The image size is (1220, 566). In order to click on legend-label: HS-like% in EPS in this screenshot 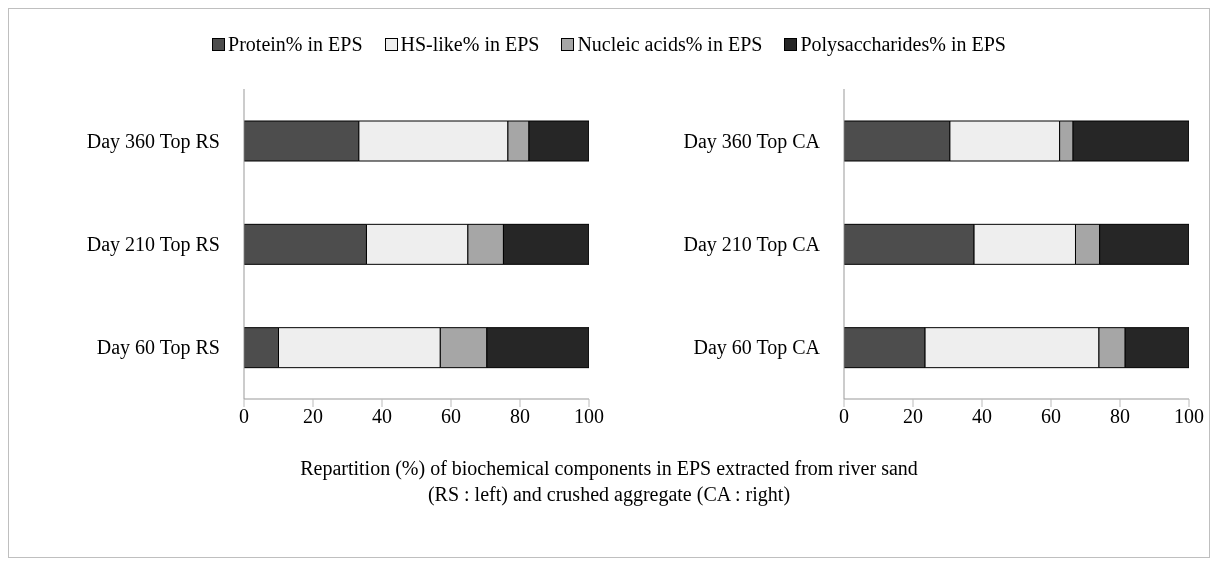, I will do `click(470, 44)`.